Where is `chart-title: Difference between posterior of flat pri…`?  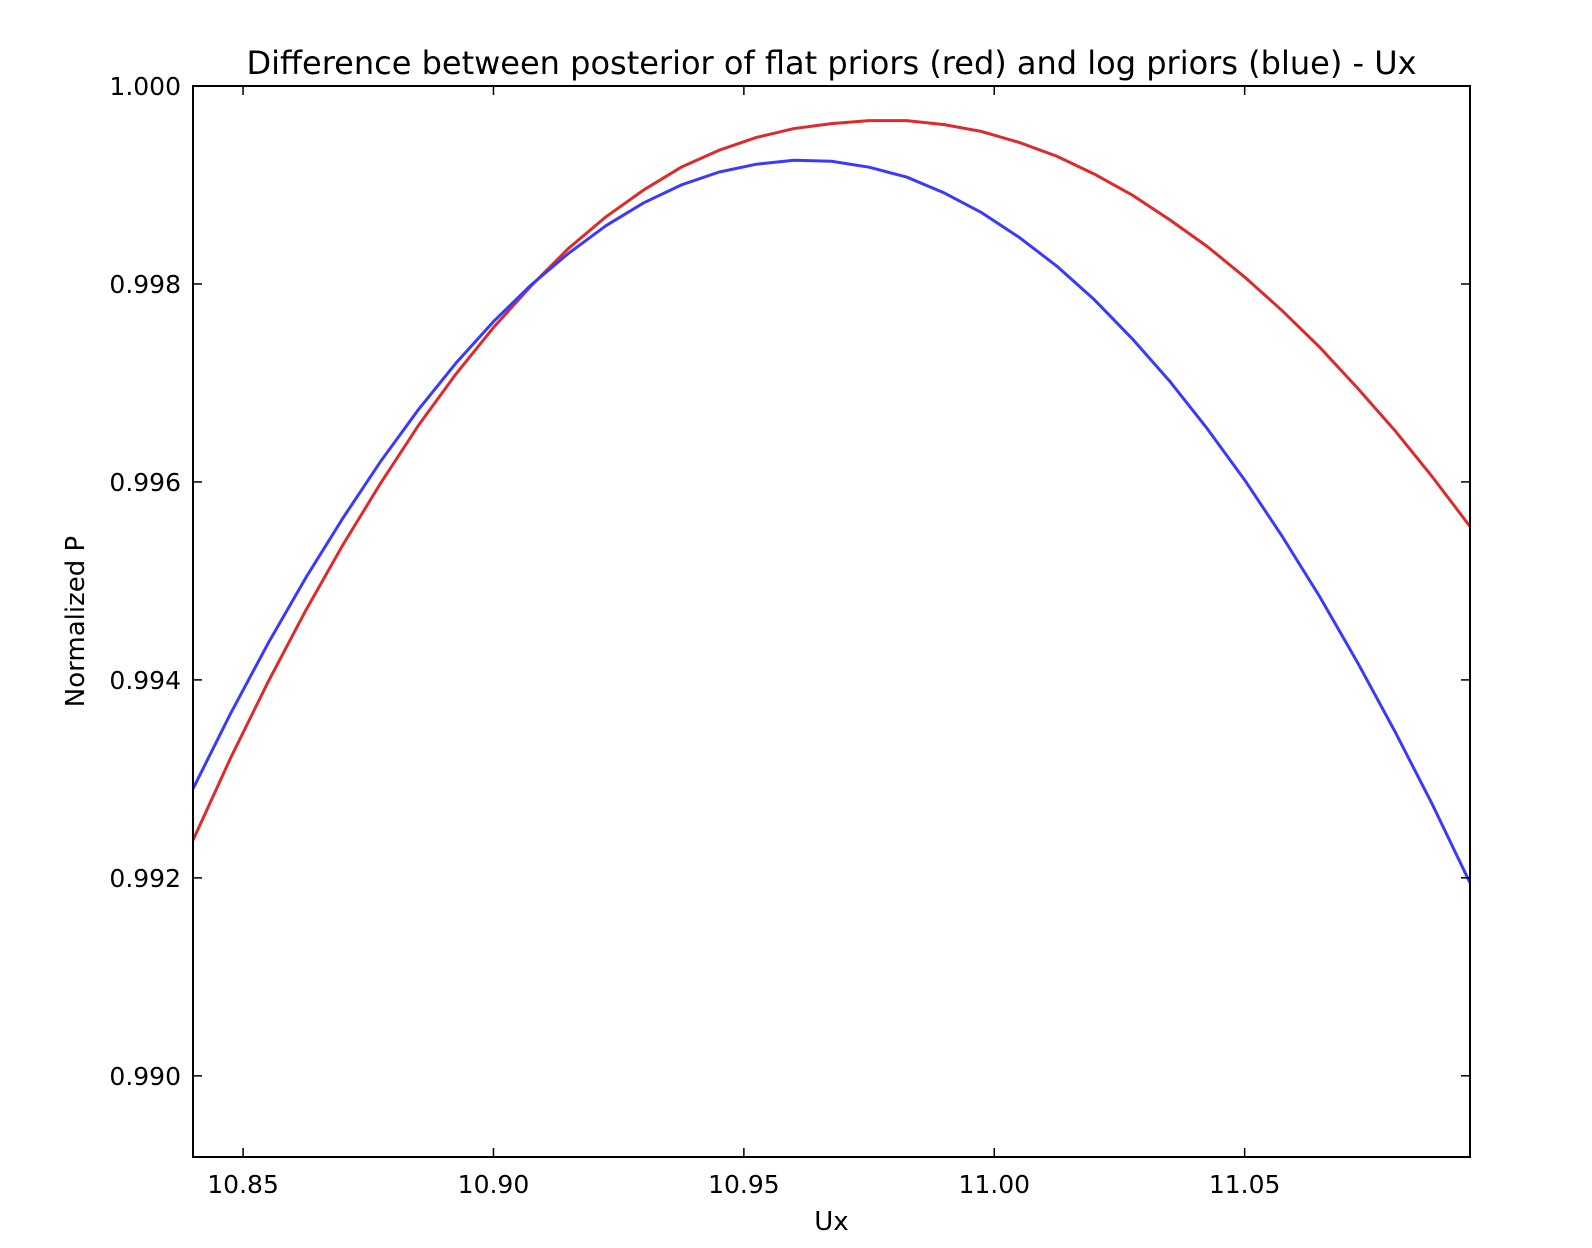
chart-title: Difference between posterior of flat pri… is located at coordinates (831, 63).